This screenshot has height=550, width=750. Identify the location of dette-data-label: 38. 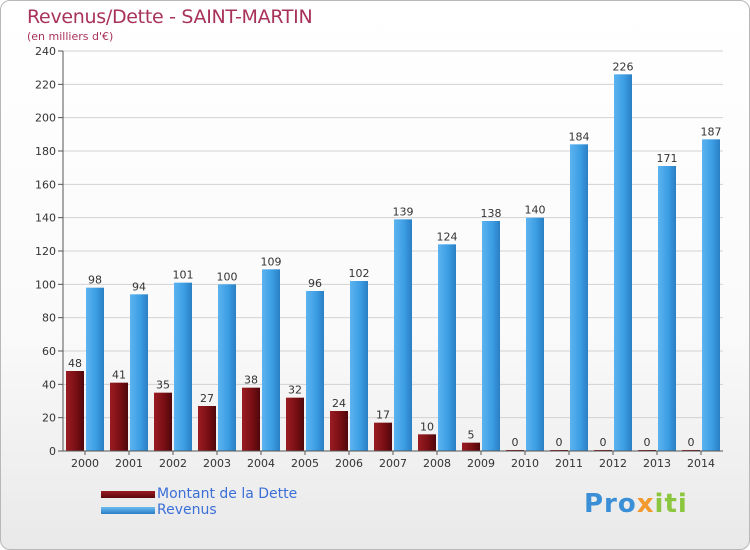
(251, 380).